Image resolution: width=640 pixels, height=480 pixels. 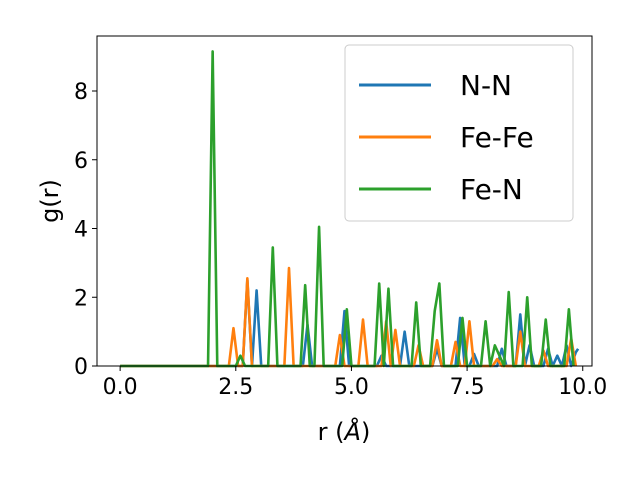 I want to click on x-axis-ticks: 0.0 2.5 5.0 7.5 10.0, so click(x=355, y=383).